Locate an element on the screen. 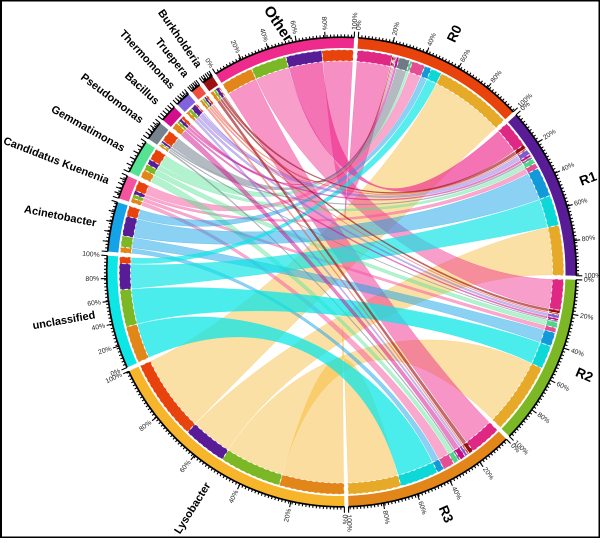 The image size is (600, 543). svg-text: R2 is located at coordinates (584, 375).